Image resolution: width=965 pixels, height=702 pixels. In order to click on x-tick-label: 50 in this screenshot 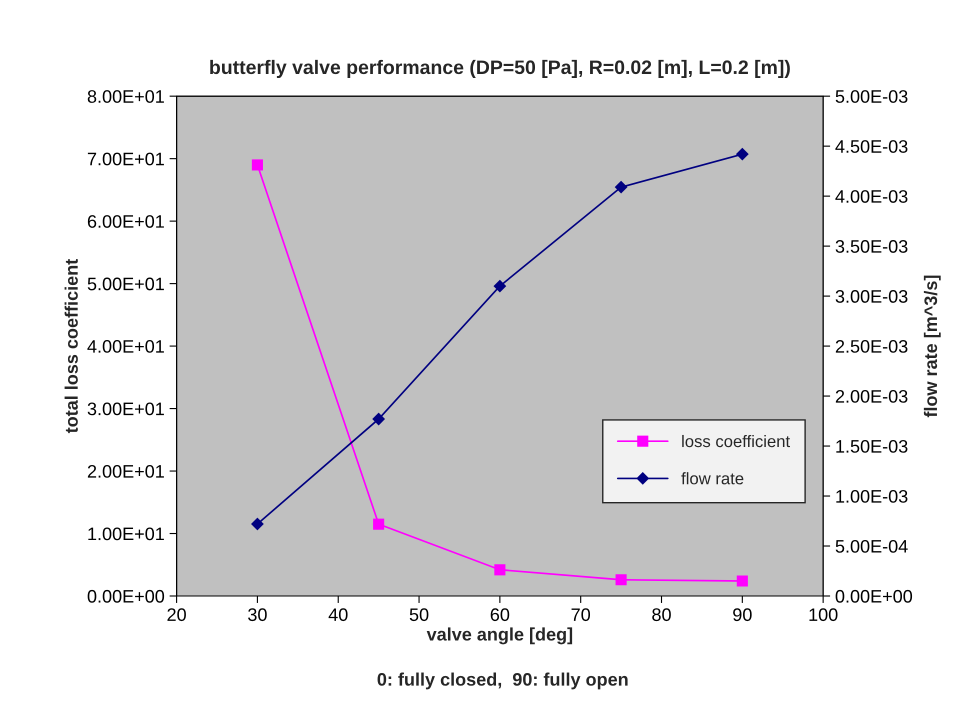, I will do `click(419, 615)`.